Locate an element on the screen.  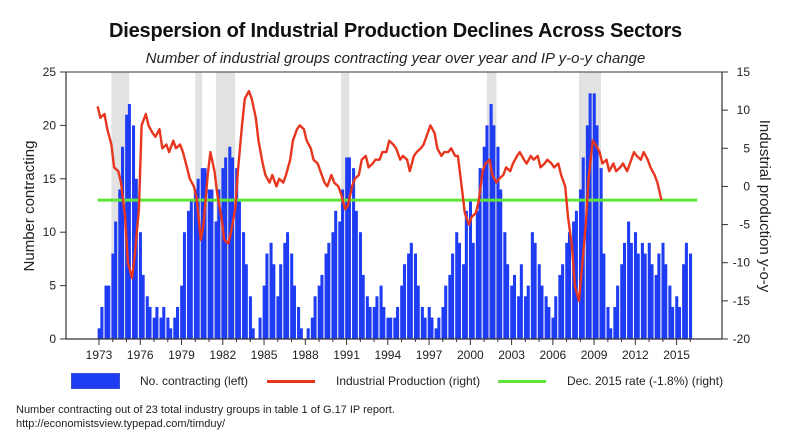
y-right-tick-label: -20 is located at coordinates (742, 339).